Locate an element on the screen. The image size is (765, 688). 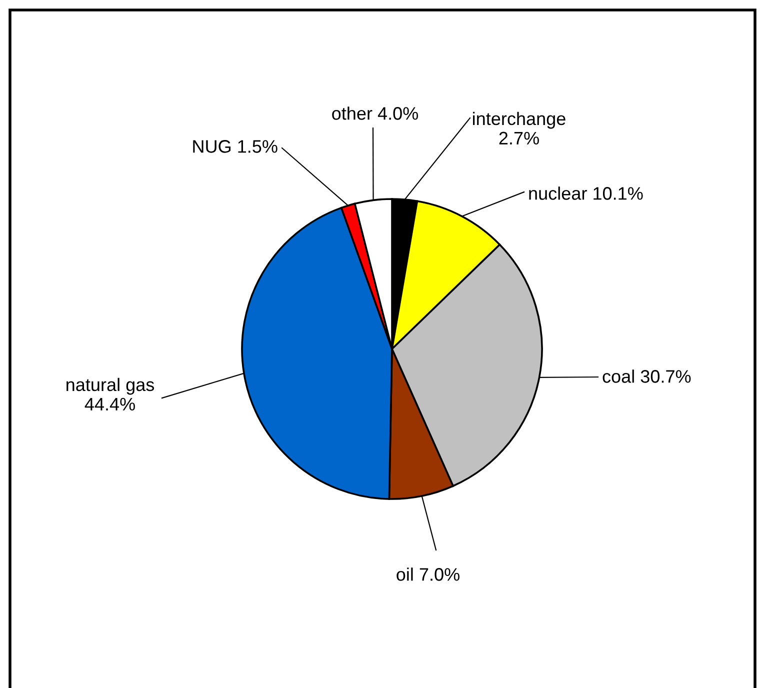
data-label: 2.7% is located at coordinates (519, 138).